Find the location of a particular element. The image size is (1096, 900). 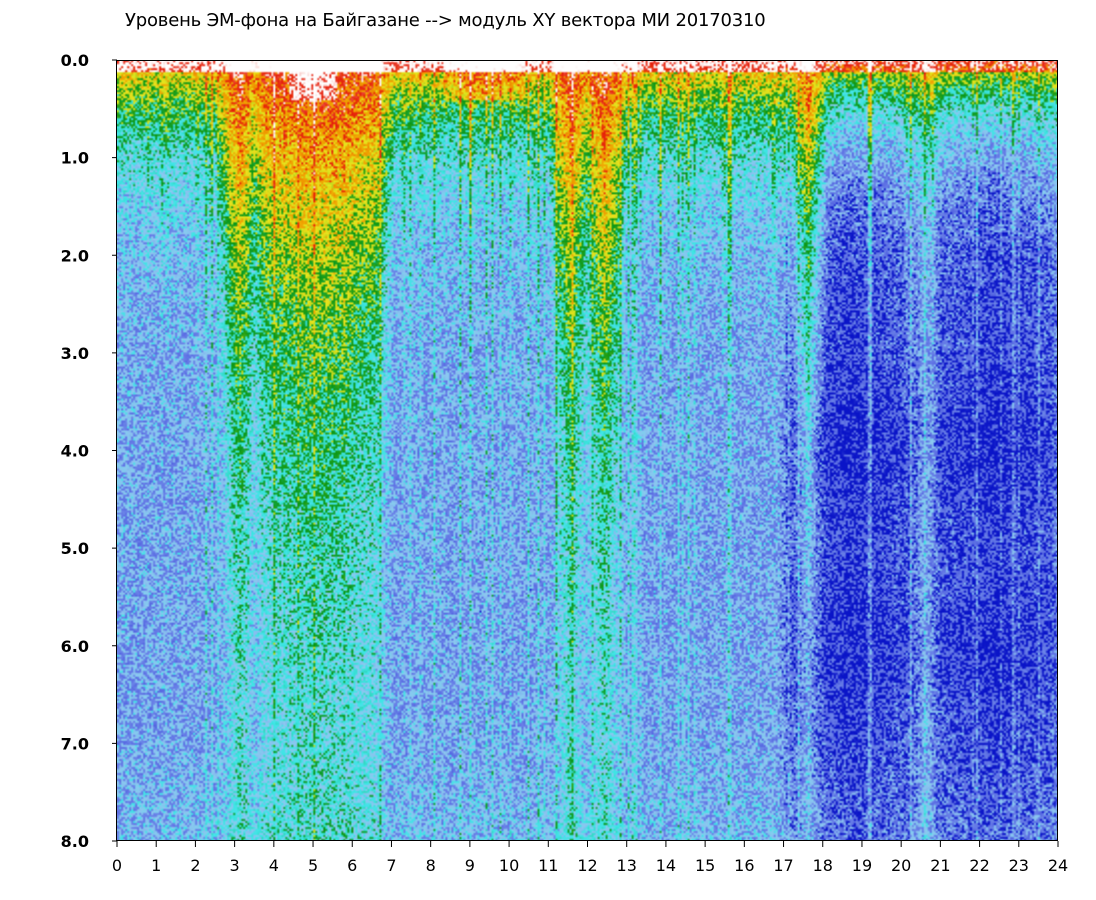

x-tick-label: 5 is located at coordinates (313, 865).